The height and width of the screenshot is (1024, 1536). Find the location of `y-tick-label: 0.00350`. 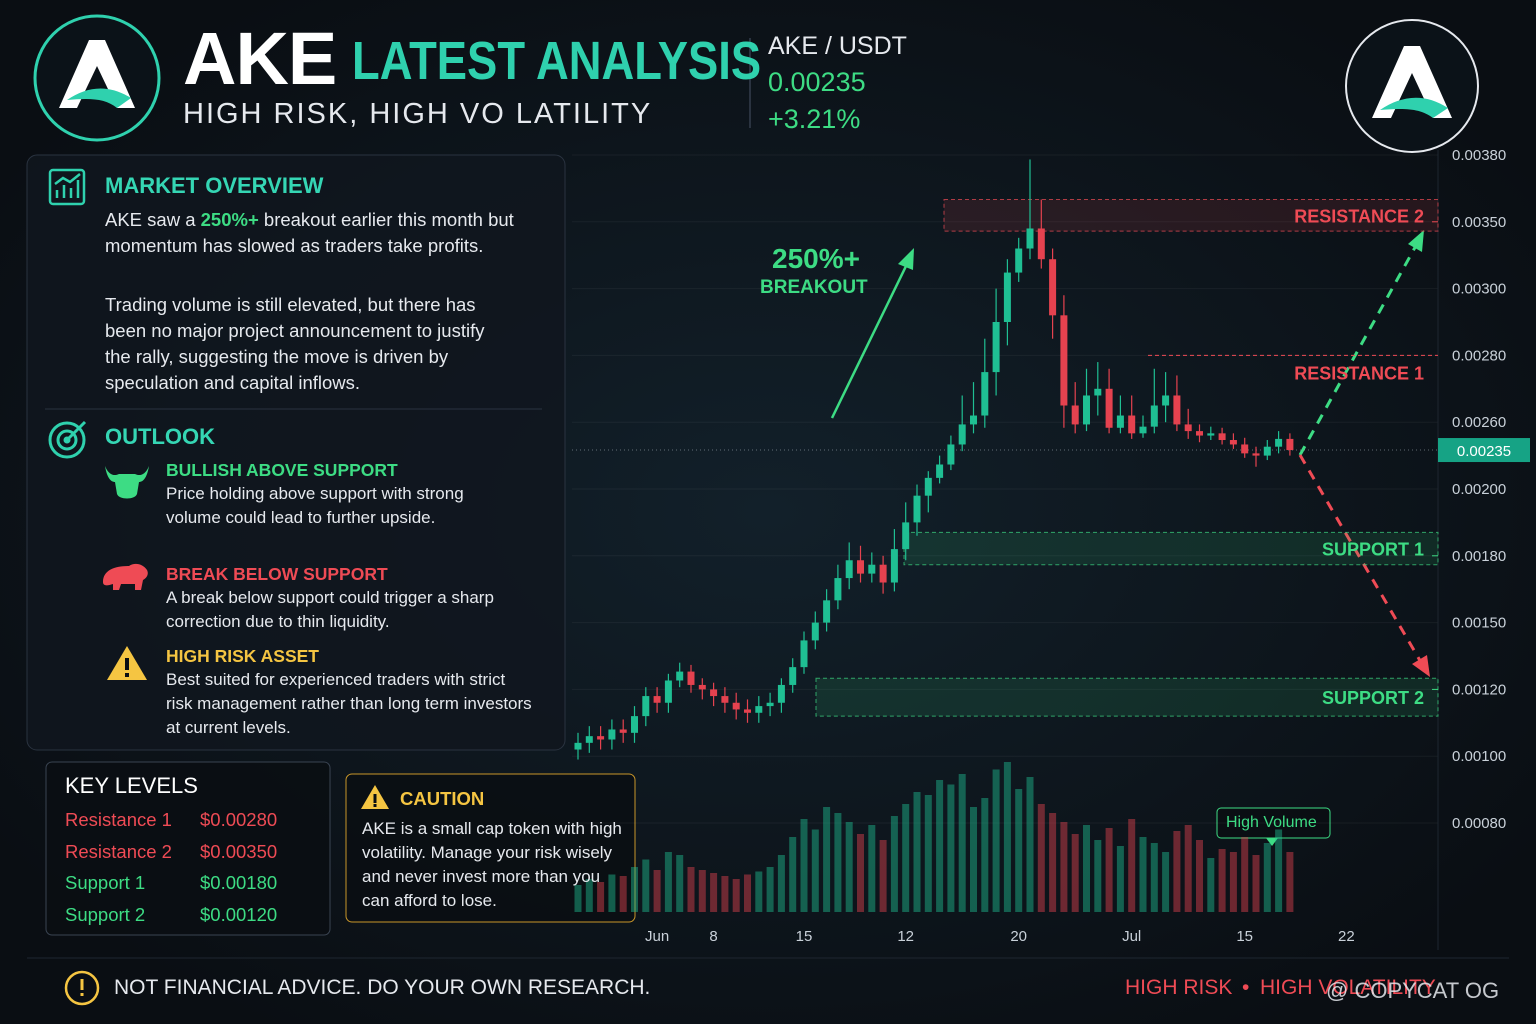

y-tick-label: 0.00350 is located at coordinates (1479, 222).